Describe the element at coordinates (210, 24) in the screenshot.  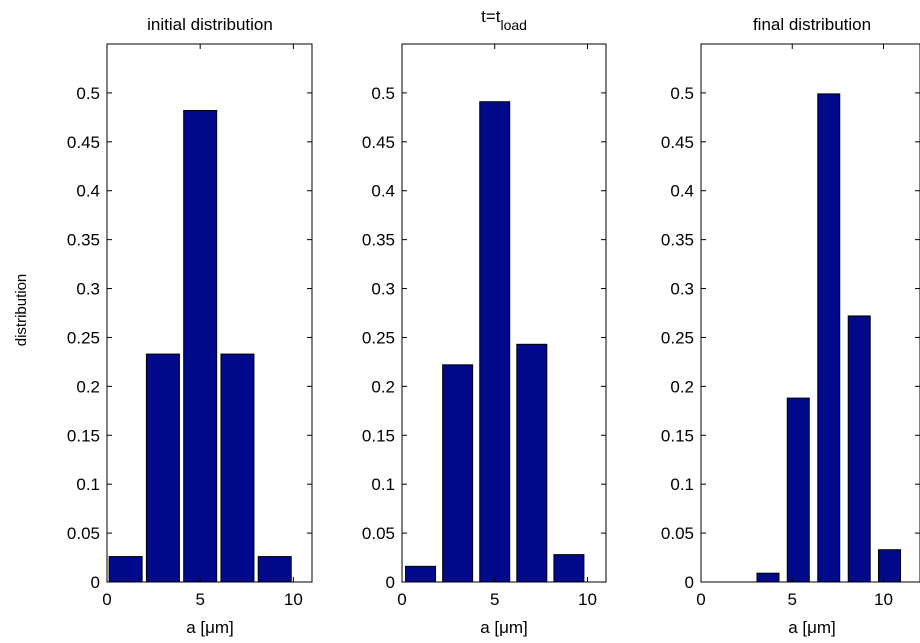
I see `panel-title: initial distribution` at that location.